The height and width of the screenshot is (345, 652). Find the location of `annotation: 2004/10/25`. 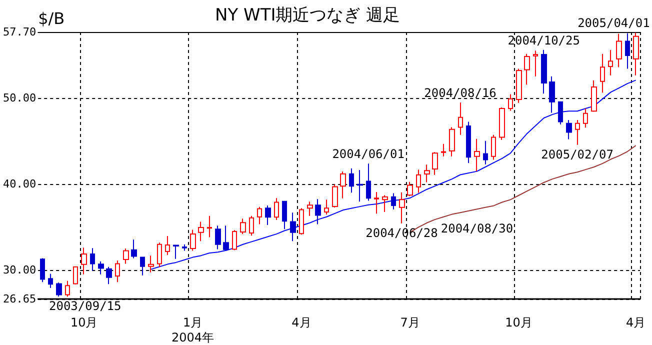

annotation: 2004/10/25 is located at coordinates (544, 40).